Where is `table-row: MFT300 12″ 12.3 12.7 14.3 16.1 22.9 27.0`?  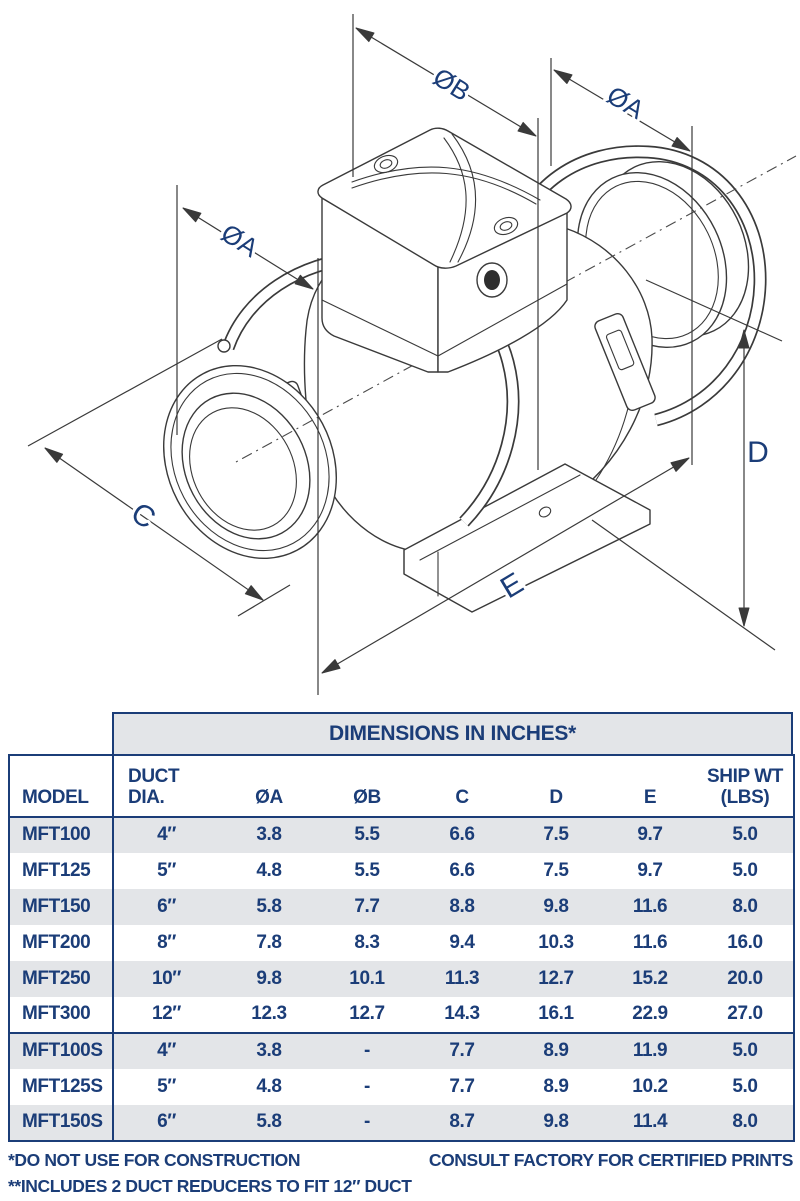
table-row: MFT300 12″ 12.3 12.7 14.3 16.1 22.9 27.0 is located at coordinates (401, 1014).